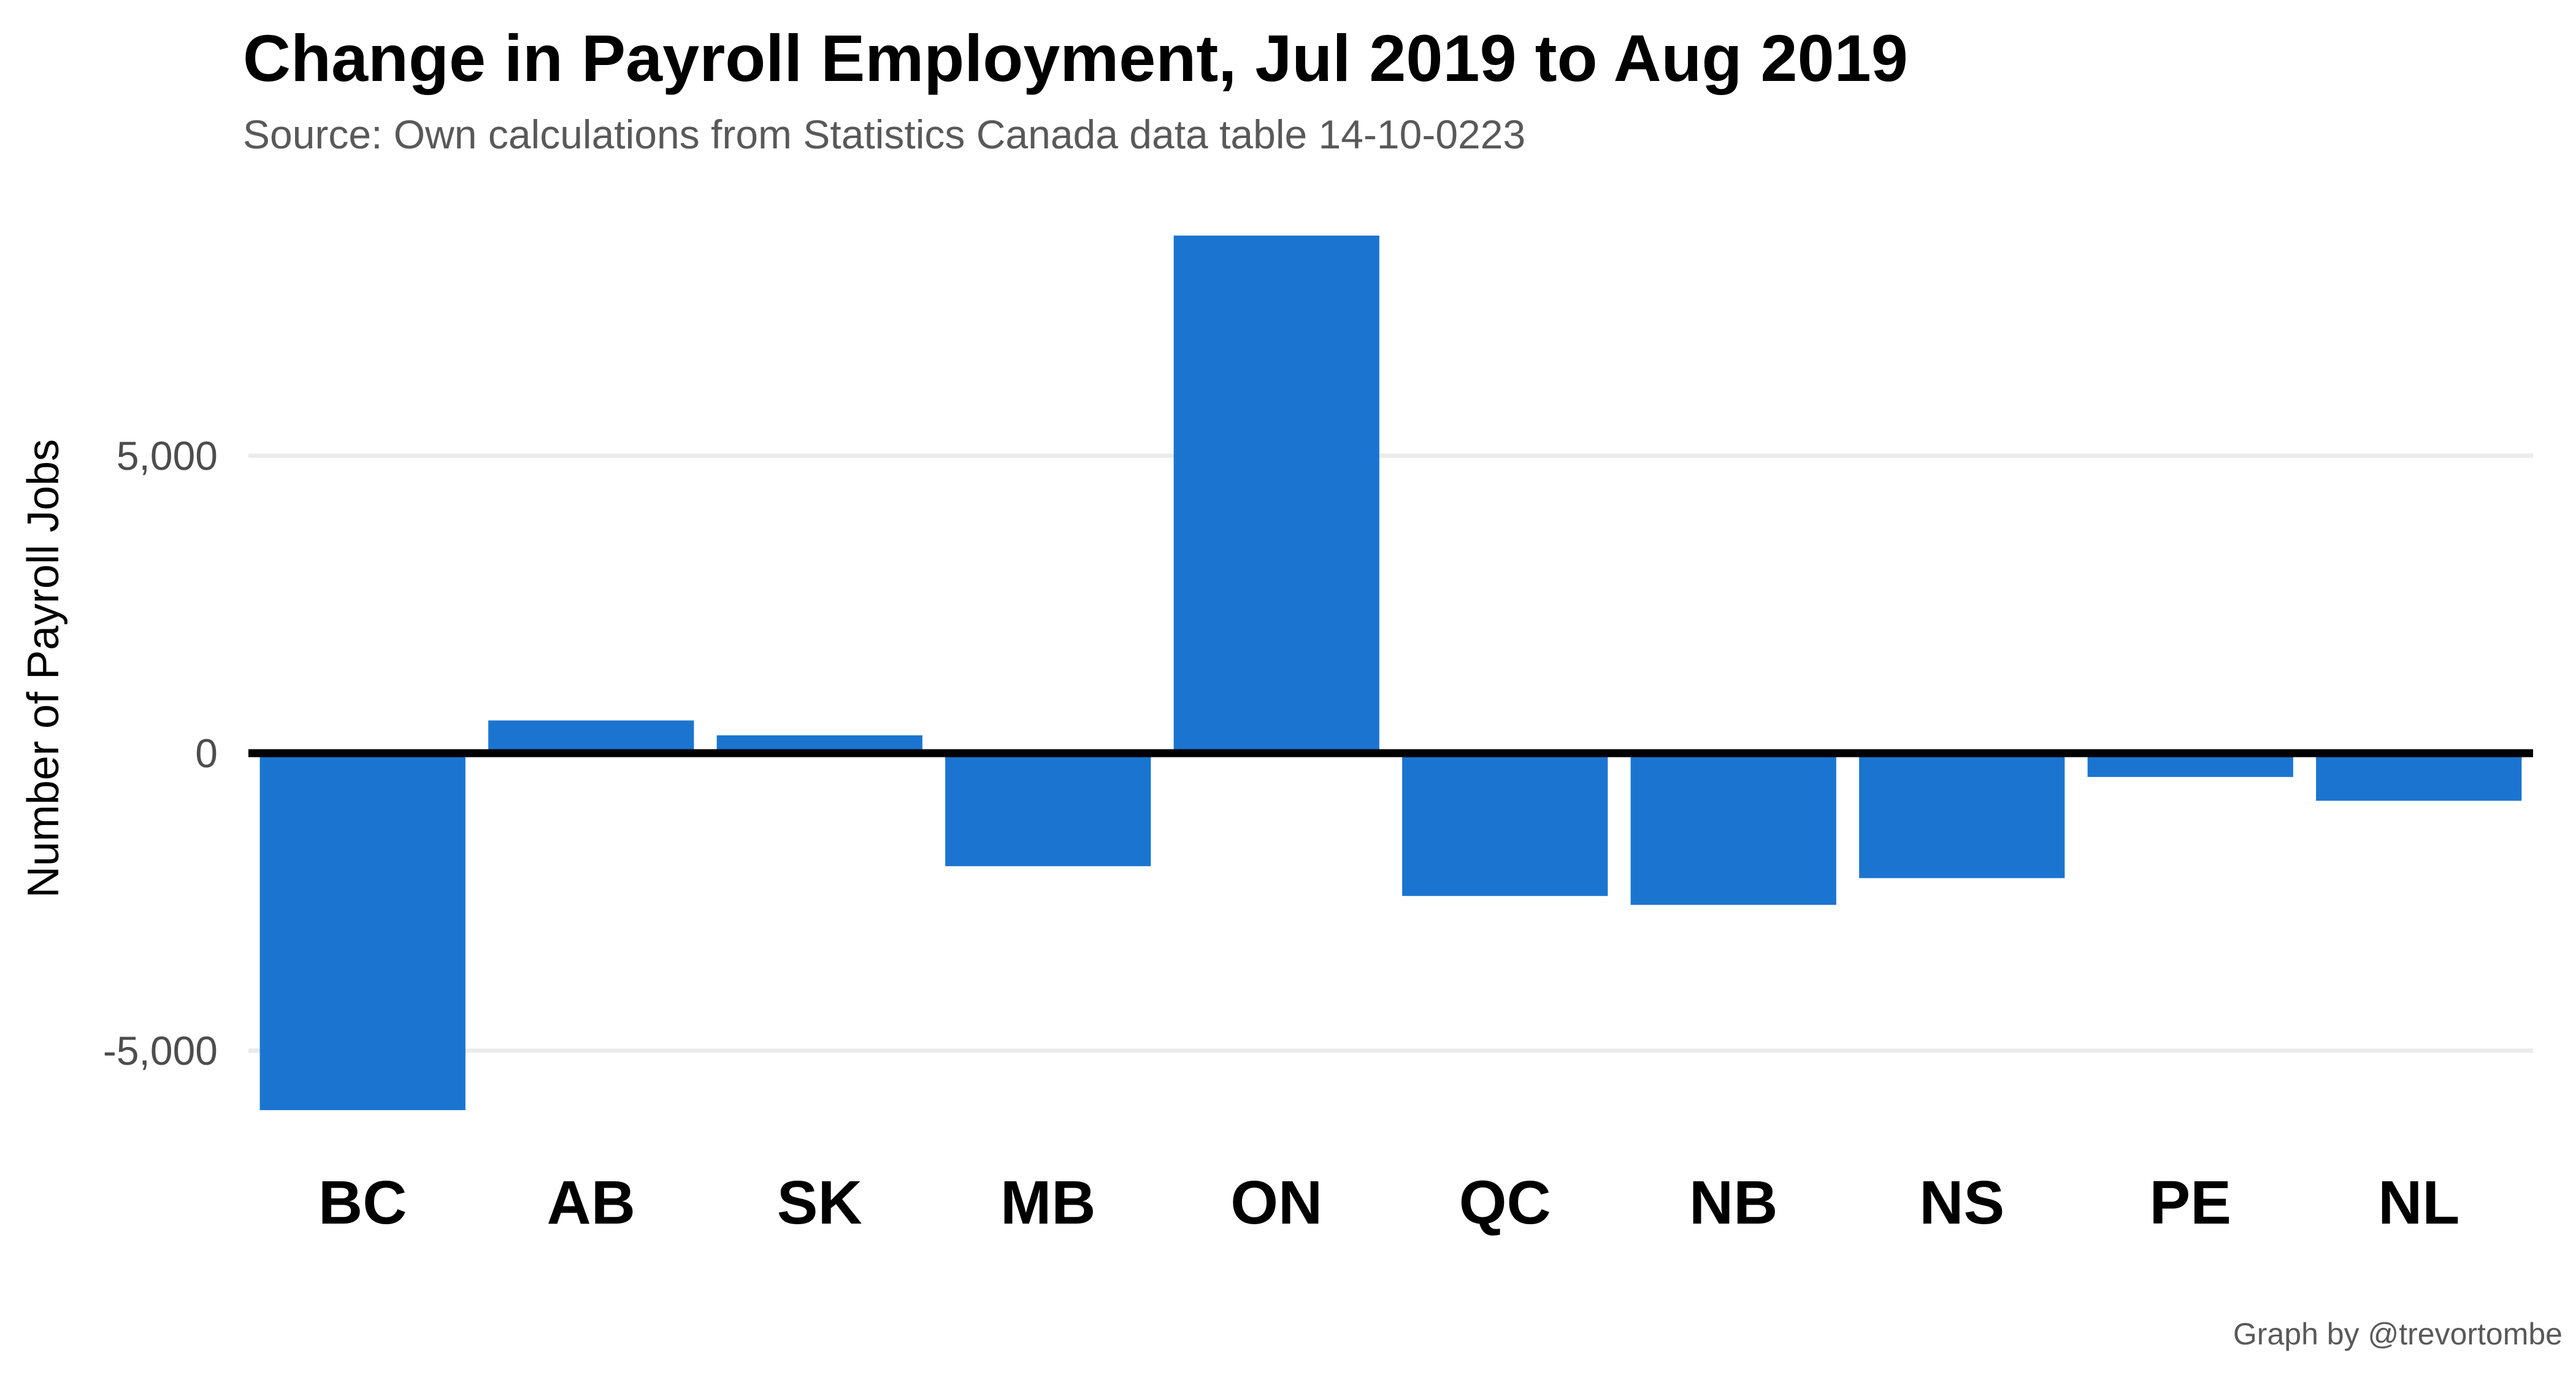 The image size is (2576, 1380). What do you see at coordinates (160, 1050) in the screenshot?
I see `y-tick-label: -5,000` at bounding box center [160, 1050].